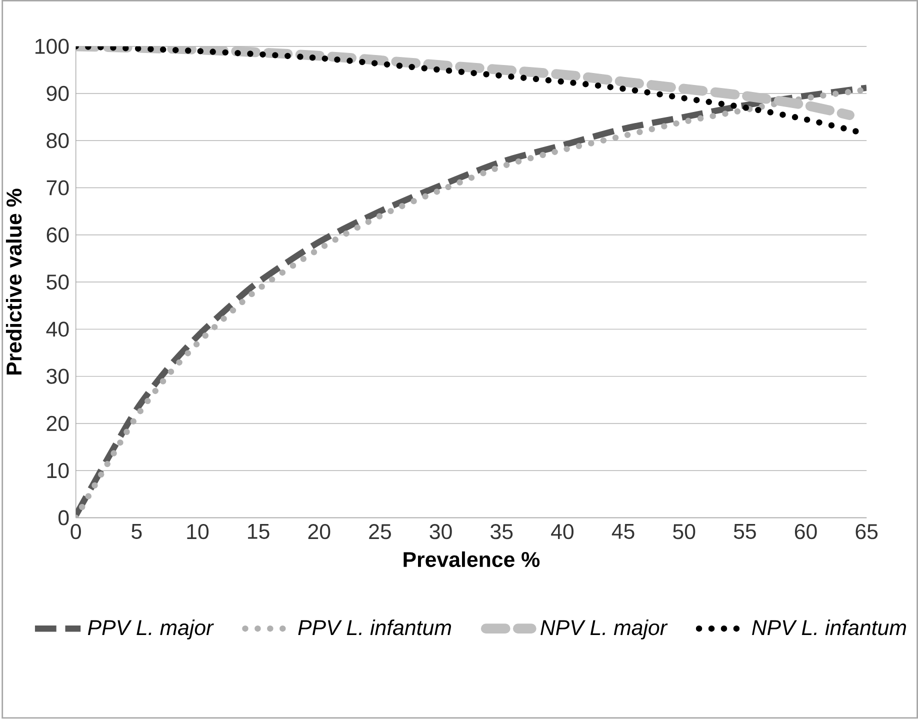 The width and height of the screenshot is (918, 719). Describe the element at coordinates (374, 628) in the screenshot. I see `legend-label: PPV L. infantum` at that location.